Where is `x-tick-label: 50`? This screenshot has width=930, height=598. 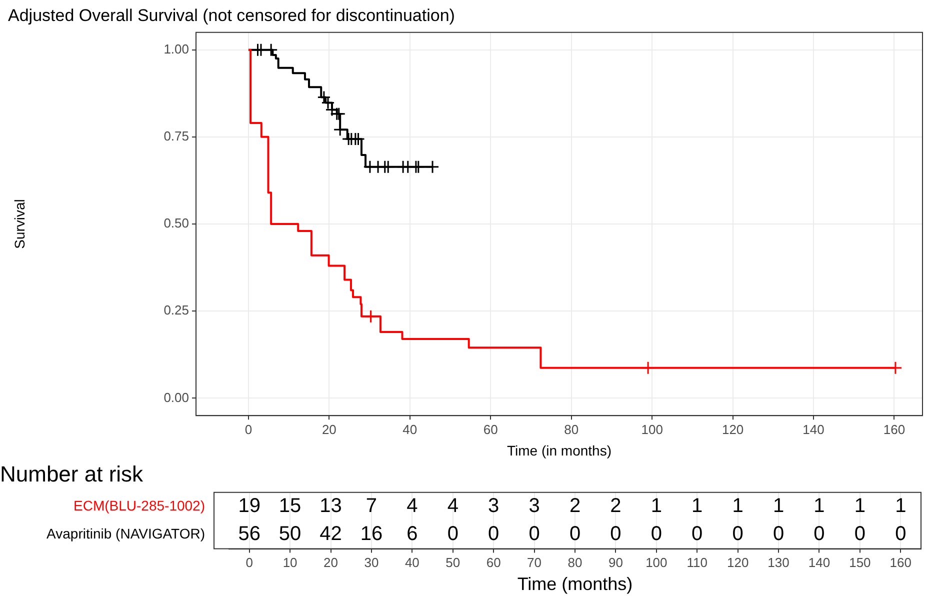 x-tick-label: 50 is located at coordinates (453, 562).